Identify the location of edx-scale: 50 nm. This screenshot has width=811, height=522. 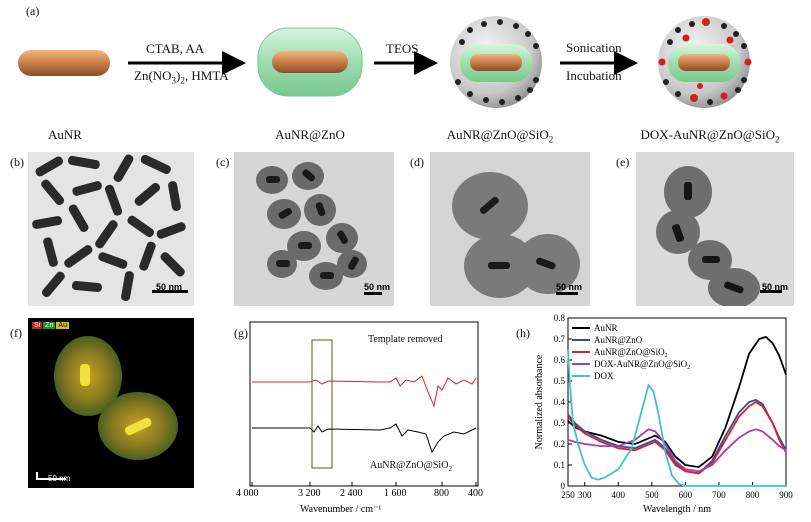
(59, 478).